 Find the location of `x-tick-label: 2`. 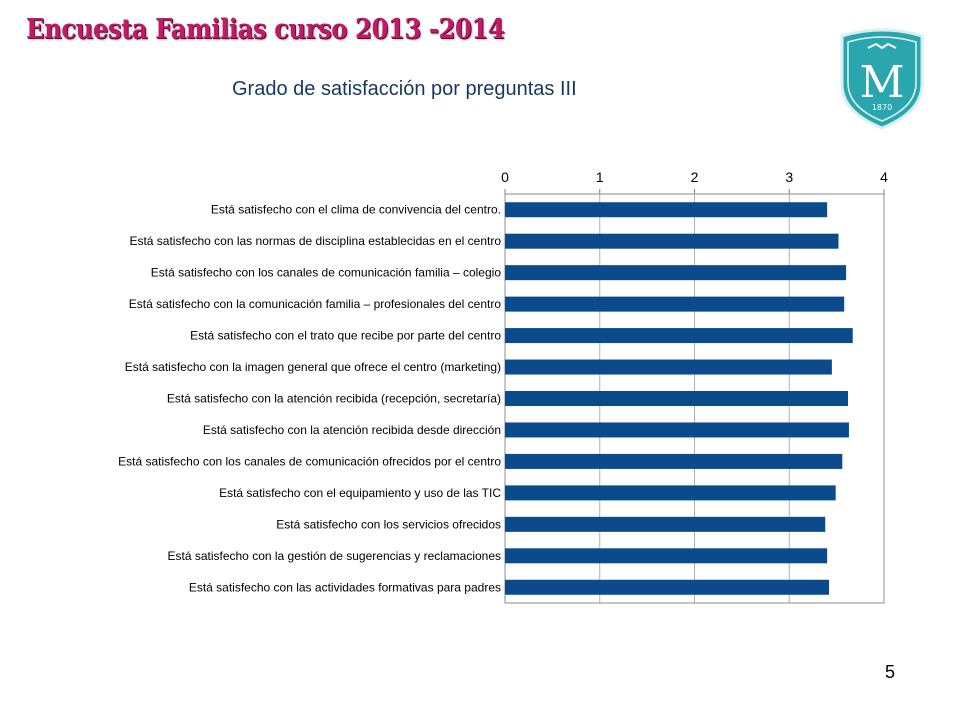

x-tick-label: 2 is located at coordinates (695, 177).